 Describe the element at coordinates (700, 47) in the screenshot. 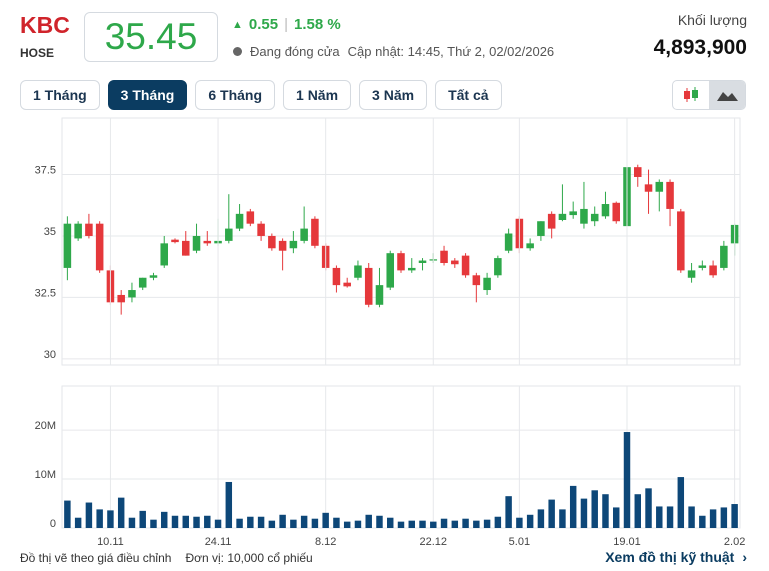

I see `volume: 4,893,900` at that location.